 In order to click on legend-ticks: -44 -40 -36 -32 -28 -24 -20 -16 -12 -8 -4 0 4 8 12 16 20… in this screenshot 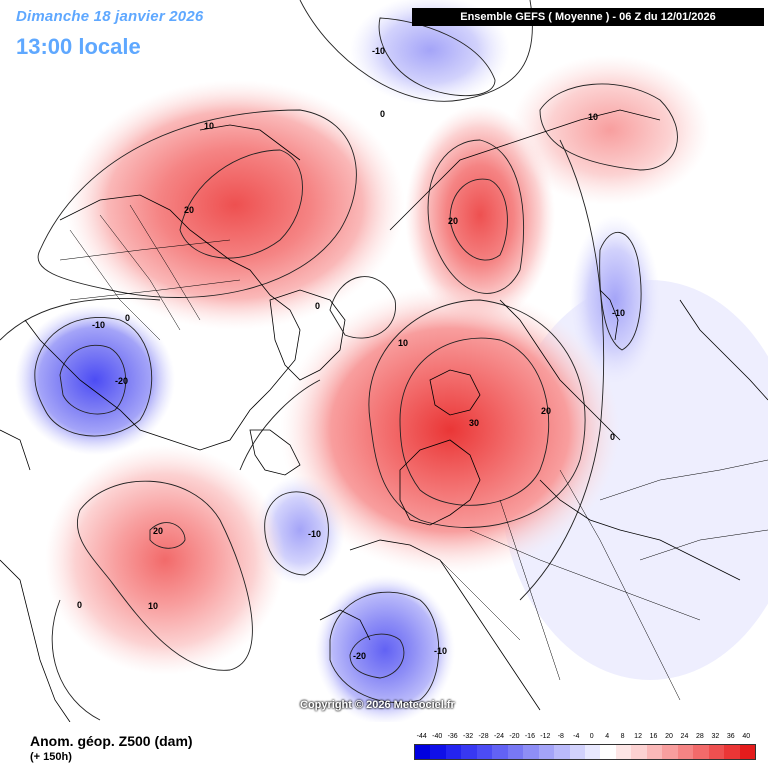, I will do `click(584, 738)`.